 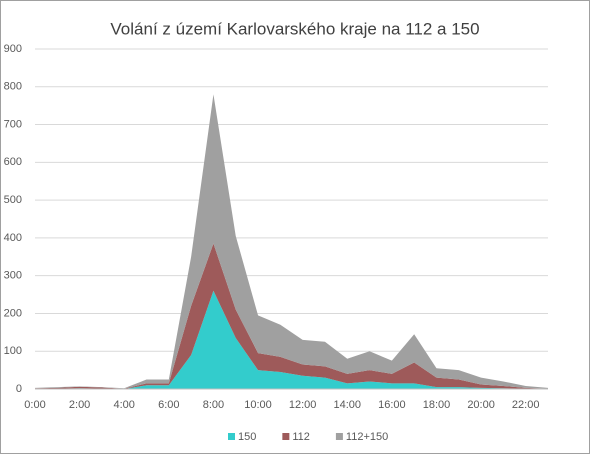 What do you see at coordinates (367, 437) in the screenshot?
I see `legend-label: 112+150` at bounding box center [367, 437].